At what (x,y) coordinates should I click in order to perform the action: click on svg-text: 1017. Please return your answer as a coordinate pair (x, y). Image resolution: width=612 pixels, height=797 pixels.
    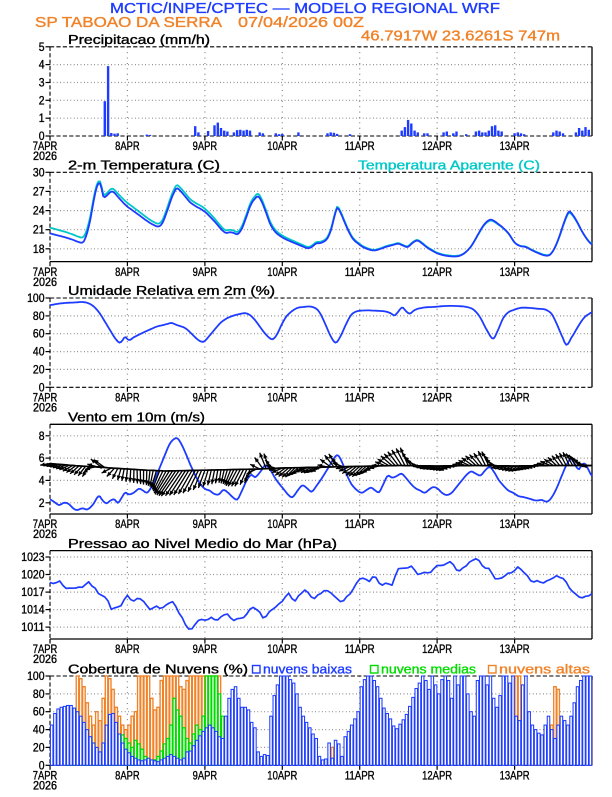
    Looking at the image, I should click on (32, 593).